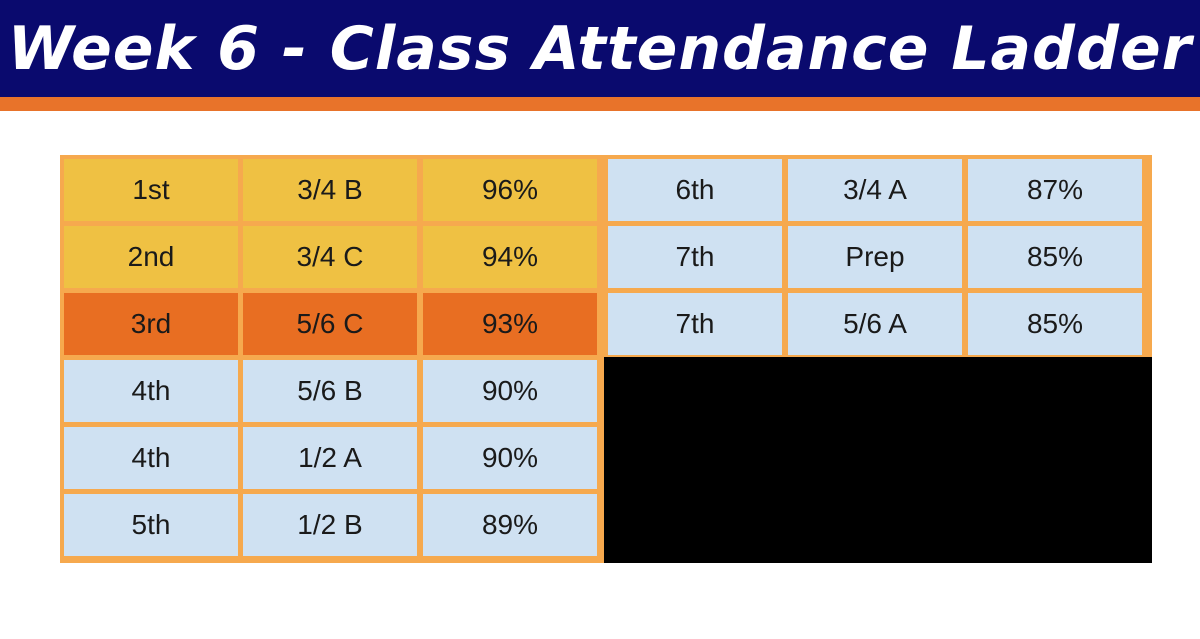 The height and width of the screenshot is (639, 1200). Describe the element at coordinates (875, 257) in the screenshot. I see `class-cell: Prep` at that location.